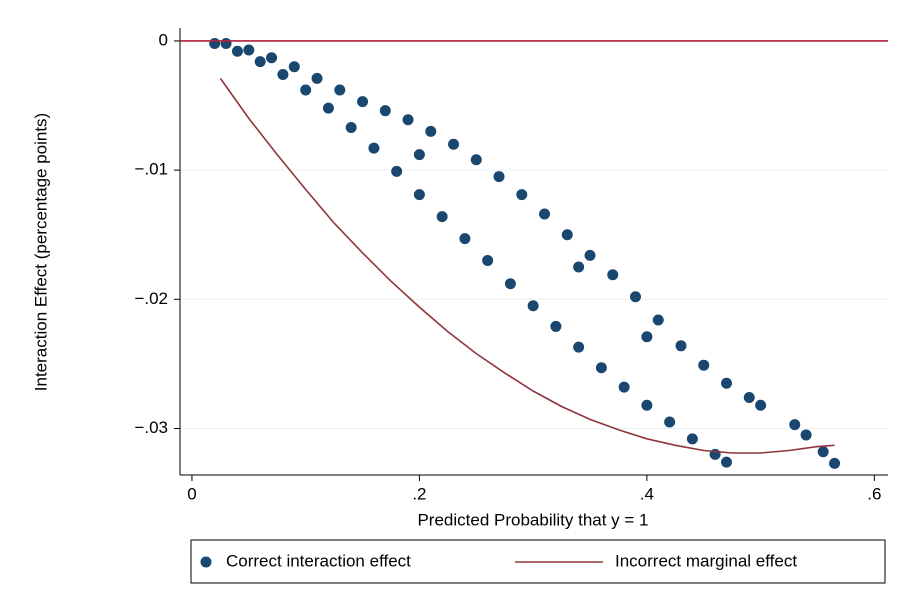 This screenshot has width=901, height=608. Describe the element at coordinates (318, 560) in the screenshot. I see `legend-label: Correct interaction effect` at that location.